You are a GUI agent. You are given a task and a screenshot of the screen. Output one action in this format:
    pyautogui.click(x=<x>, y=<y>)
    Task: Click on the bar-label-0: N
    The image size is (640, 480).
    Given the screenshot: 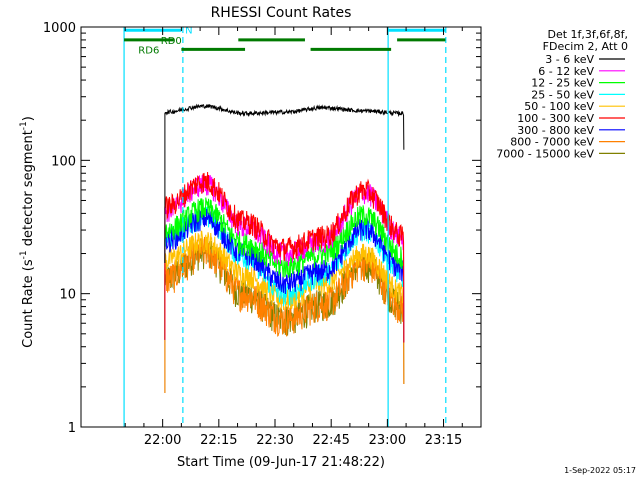 What is the action you would take?
    pyautogui.click(x=188, y=30)
    